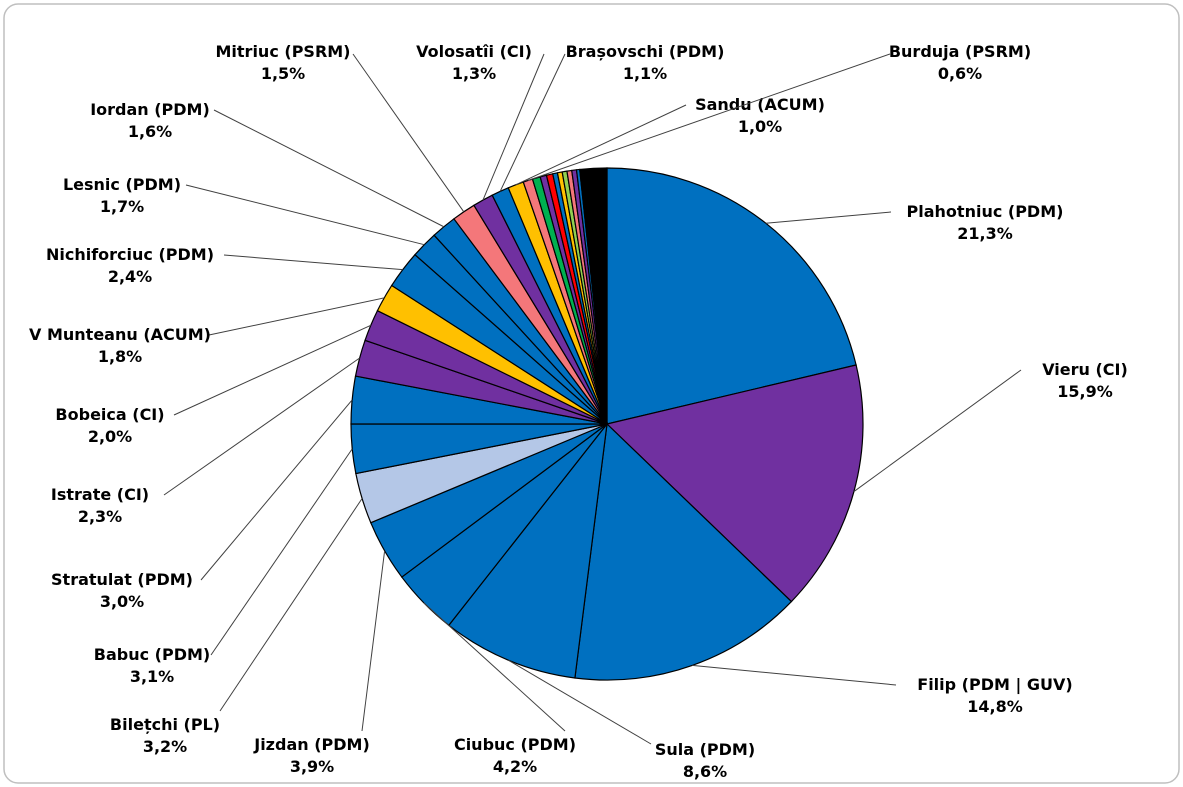 The height and width of the screenshot is (787, 1183). I want to click on slice-value-label: 1,7%, so click(122, 206).